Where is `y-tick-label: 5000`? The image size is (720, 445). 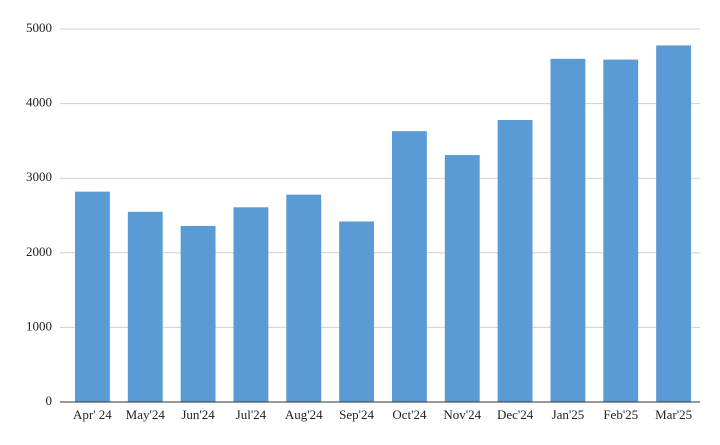 y-tick-label: 5000 is located at coordinates (39, 27).